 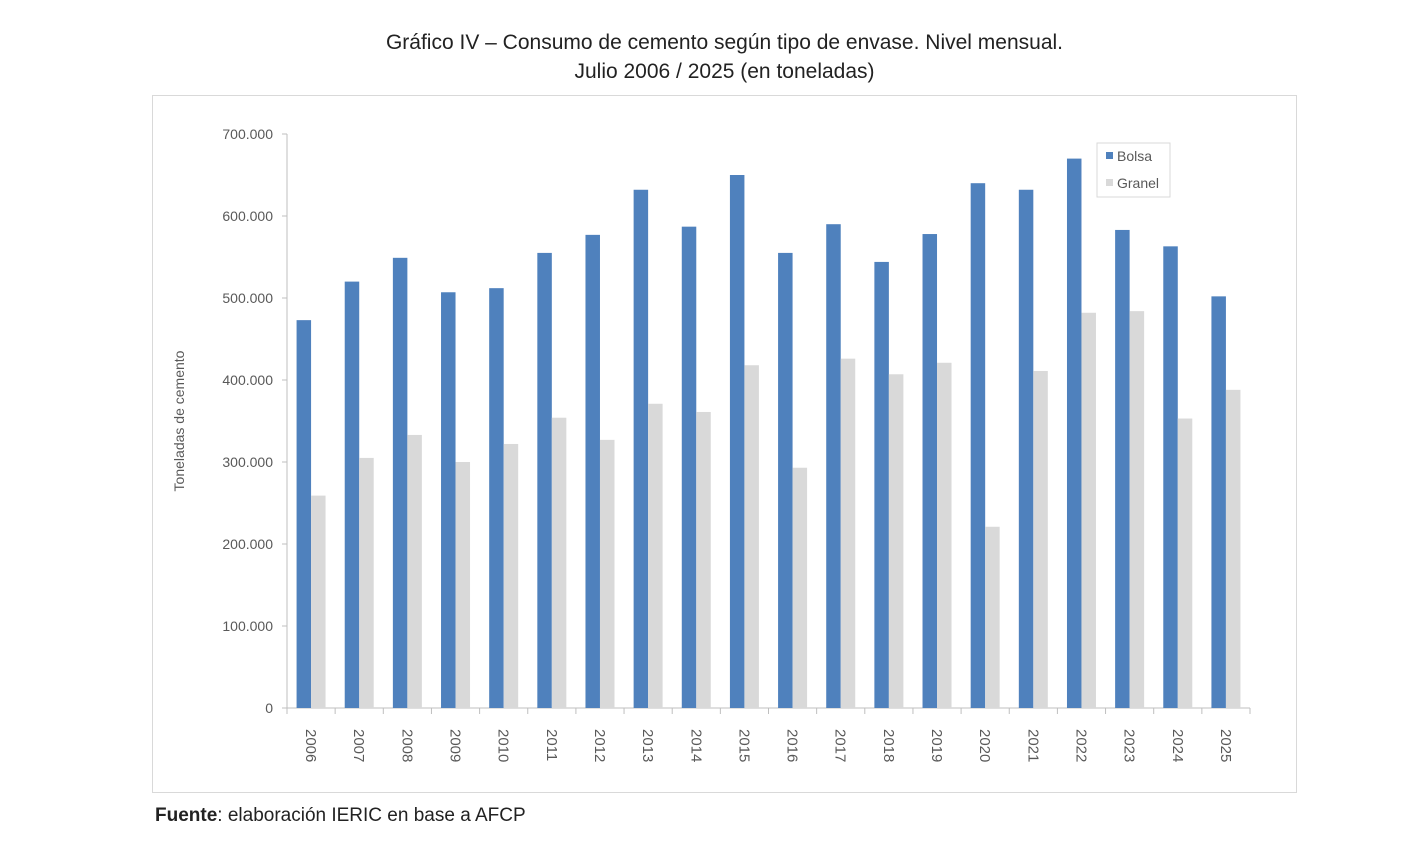 I want to click on bar-granel-2010, so click(x=511, y=575).